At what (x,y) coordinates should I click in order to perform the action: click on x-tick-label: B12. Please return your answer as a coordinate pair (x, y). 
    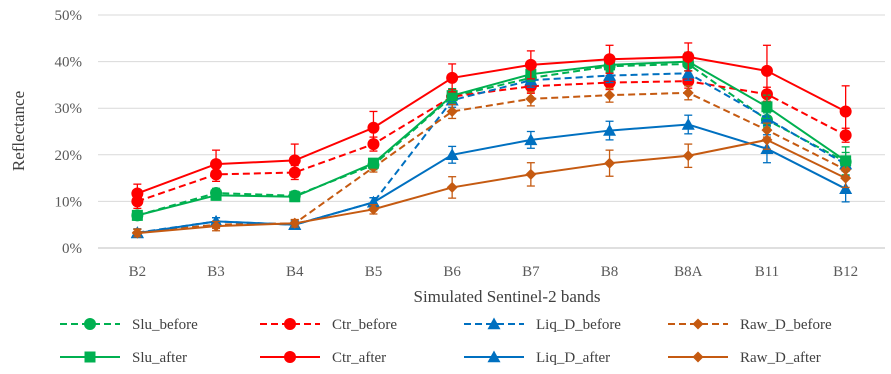
    Looking at the image, I should click on (845, 272).